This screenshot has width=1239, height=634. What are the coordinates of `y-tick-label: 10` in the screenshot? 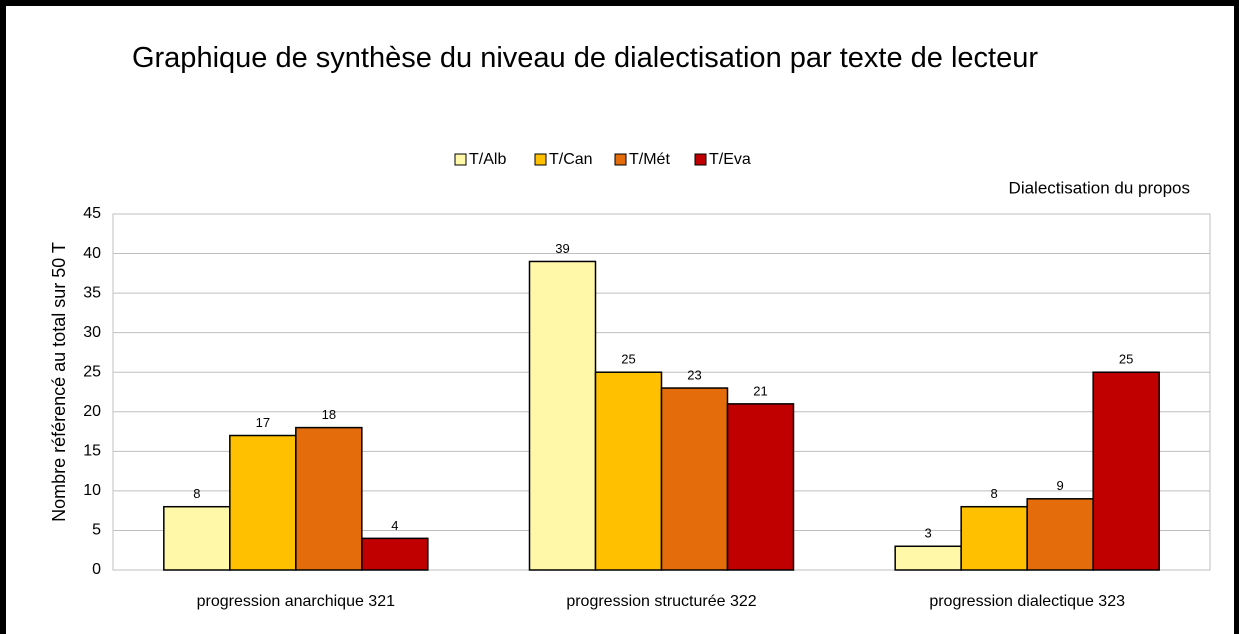 It's located at (92, 490).